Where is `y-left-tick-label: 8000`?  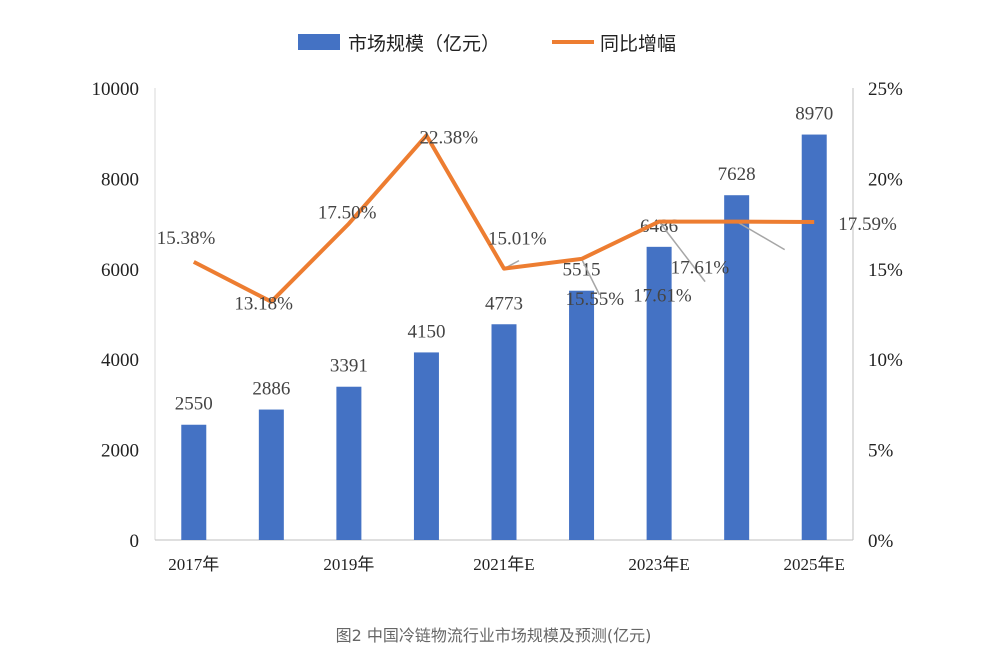
y-left-tick-label: 8000 is located at coordinates (120, 179).